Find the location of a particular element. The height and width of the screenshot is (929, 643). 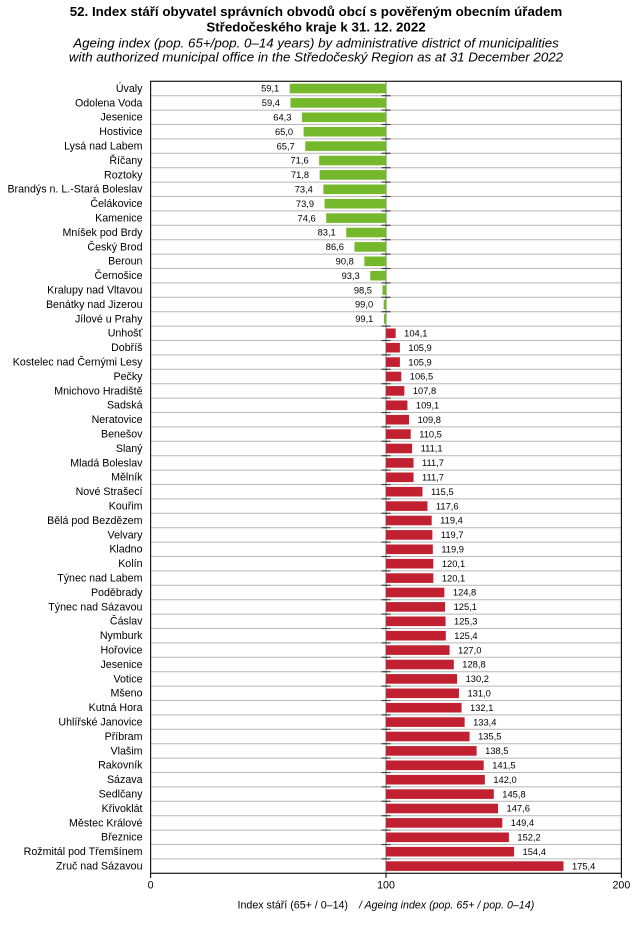

svg-text: 154,4 is located at coordinates (534, 852).